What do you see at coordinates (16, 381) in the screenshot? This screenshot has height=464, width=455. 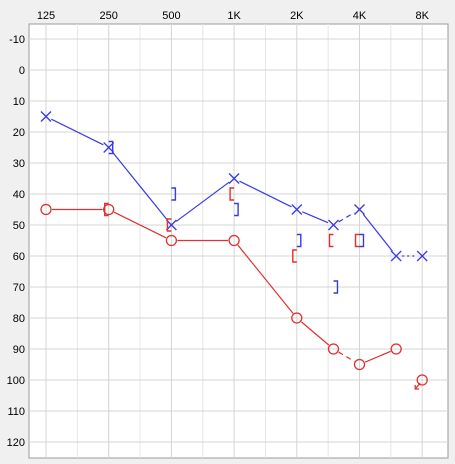 I see `y-tick-label: 100` at bounding box center [16, 381].